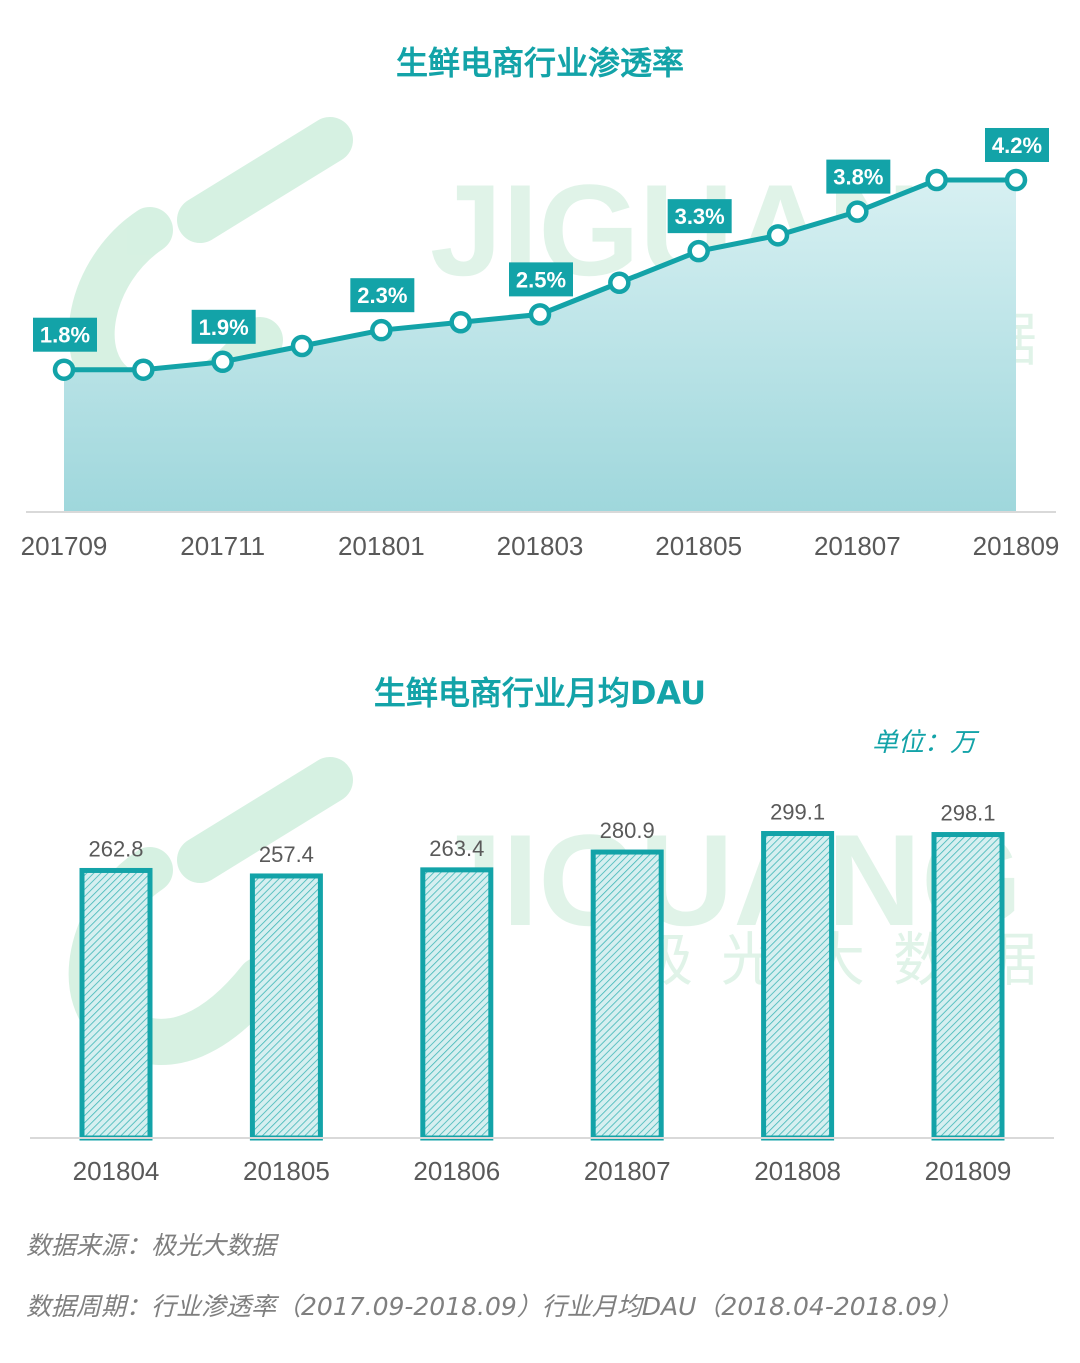  What do you see at coordinates (797, 812) in the screenshot?
I see `bar-value-label: 299.1` at bounding box center [797, 812].